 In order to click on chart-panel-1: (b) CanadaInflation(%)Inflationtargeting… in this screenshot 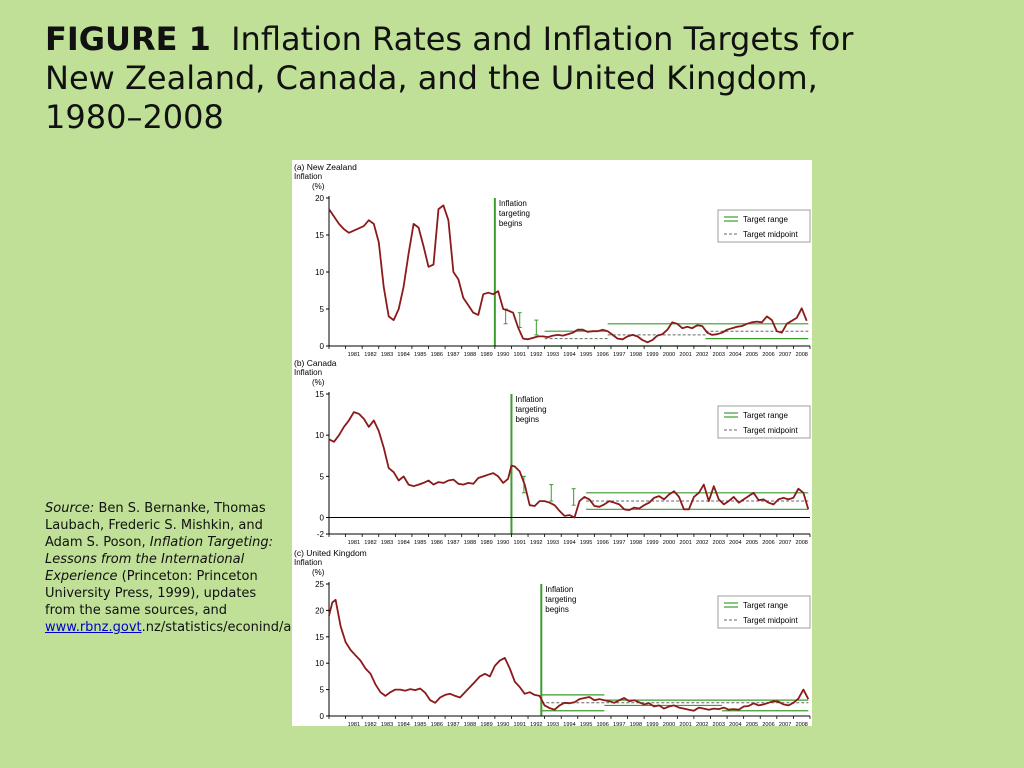, I will do `click(552, 452)`.